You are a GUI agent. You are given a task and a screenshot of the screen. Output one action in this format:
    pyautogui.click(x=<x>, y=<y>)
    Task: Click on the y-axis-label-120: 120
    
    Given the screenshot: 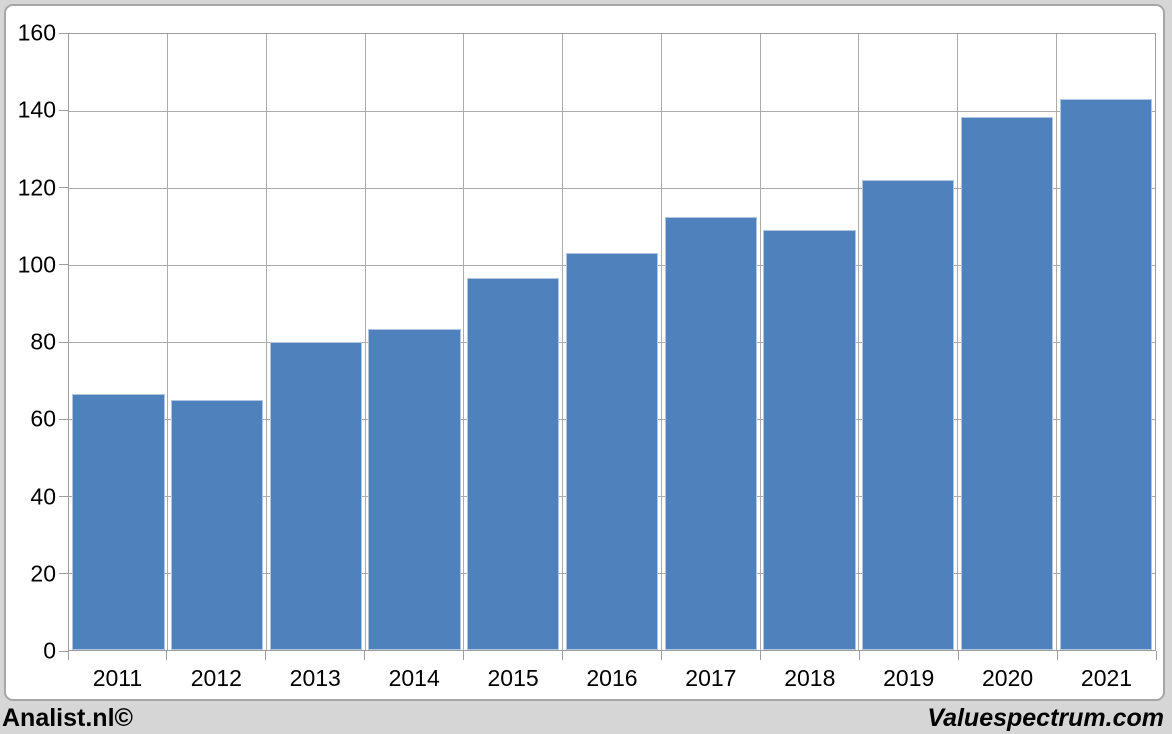 What is the action you would take?
    pyautogui.click(x=36, y=187)
    